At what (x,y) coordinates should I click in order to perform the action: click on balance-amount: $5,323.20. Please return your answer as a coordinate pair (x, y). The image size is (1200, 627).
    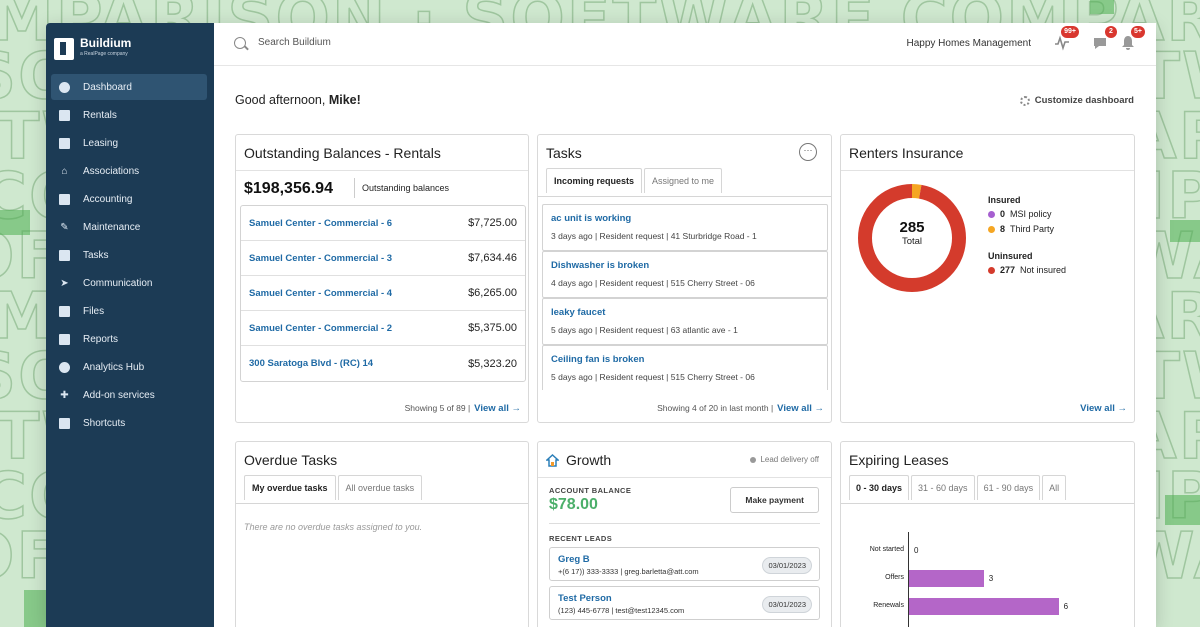
    Looking at the image, I should click on (492, 363).